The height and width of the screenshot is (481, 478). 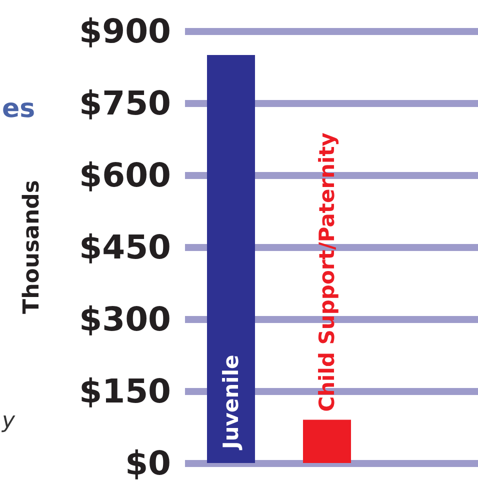 What do you see at coordinates (327, 272) in the screenshot?
I see `x-tick-label: Child Support/Paternity` at bounding box center [327, 272].